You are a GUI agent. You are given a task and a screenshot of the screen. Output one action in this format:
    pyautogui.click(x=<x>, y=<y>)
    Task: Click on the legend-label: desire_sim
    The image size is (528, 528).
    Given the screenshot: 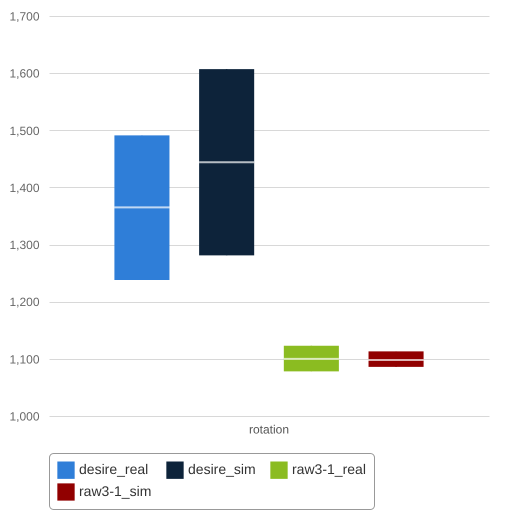 What is the action you would take?
    pyautogui.click(x=222, y=469)
    